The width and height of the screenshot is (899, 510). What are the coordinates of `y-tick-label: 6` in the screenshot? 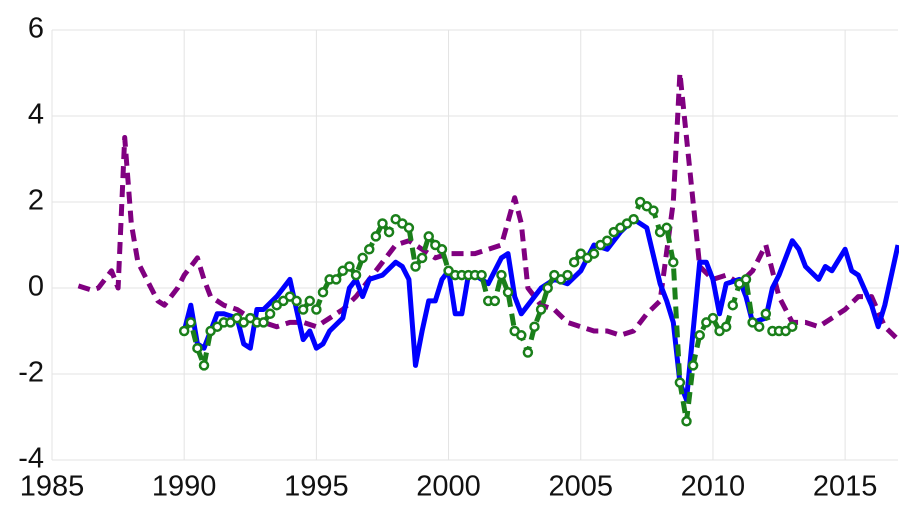 It's located at (36, 29).